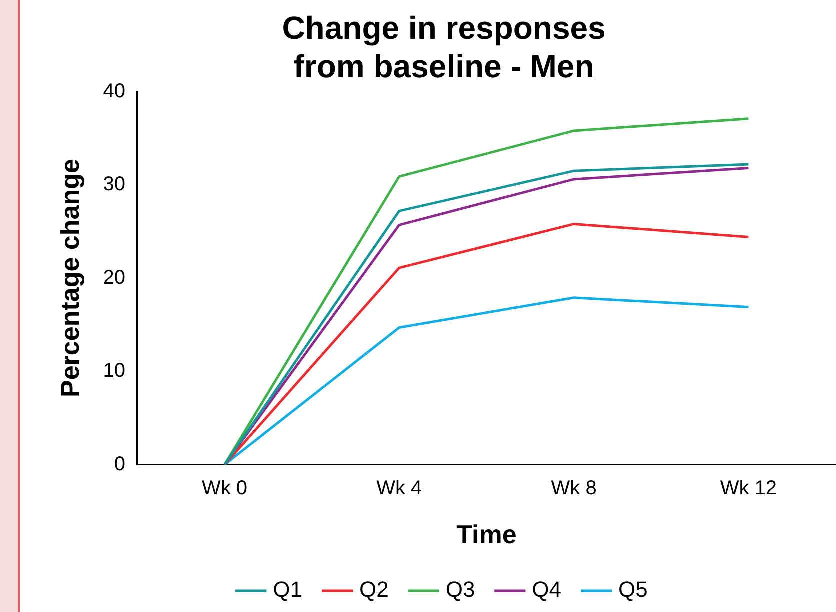  What do you see at coordinates (114, 91) in the screenshot?
I see `y-tick-label: 40` at bounding box center [114, 91].